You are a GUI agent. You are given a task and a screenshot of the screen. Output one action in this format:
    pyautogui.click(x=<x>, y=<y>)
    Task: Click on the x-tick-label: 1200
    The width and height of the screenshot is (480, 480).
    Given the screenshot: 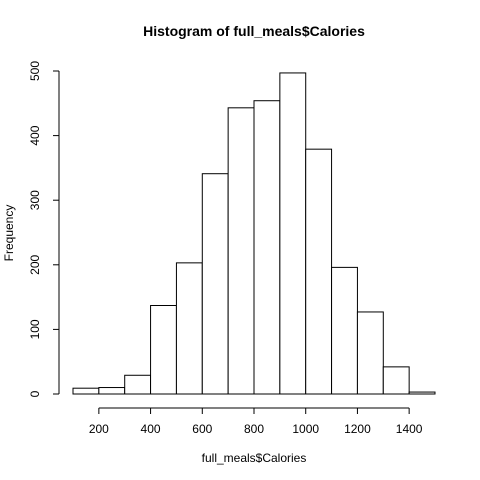 What is the action you would take?
    pyautogui.click(x=357, y=429)
    